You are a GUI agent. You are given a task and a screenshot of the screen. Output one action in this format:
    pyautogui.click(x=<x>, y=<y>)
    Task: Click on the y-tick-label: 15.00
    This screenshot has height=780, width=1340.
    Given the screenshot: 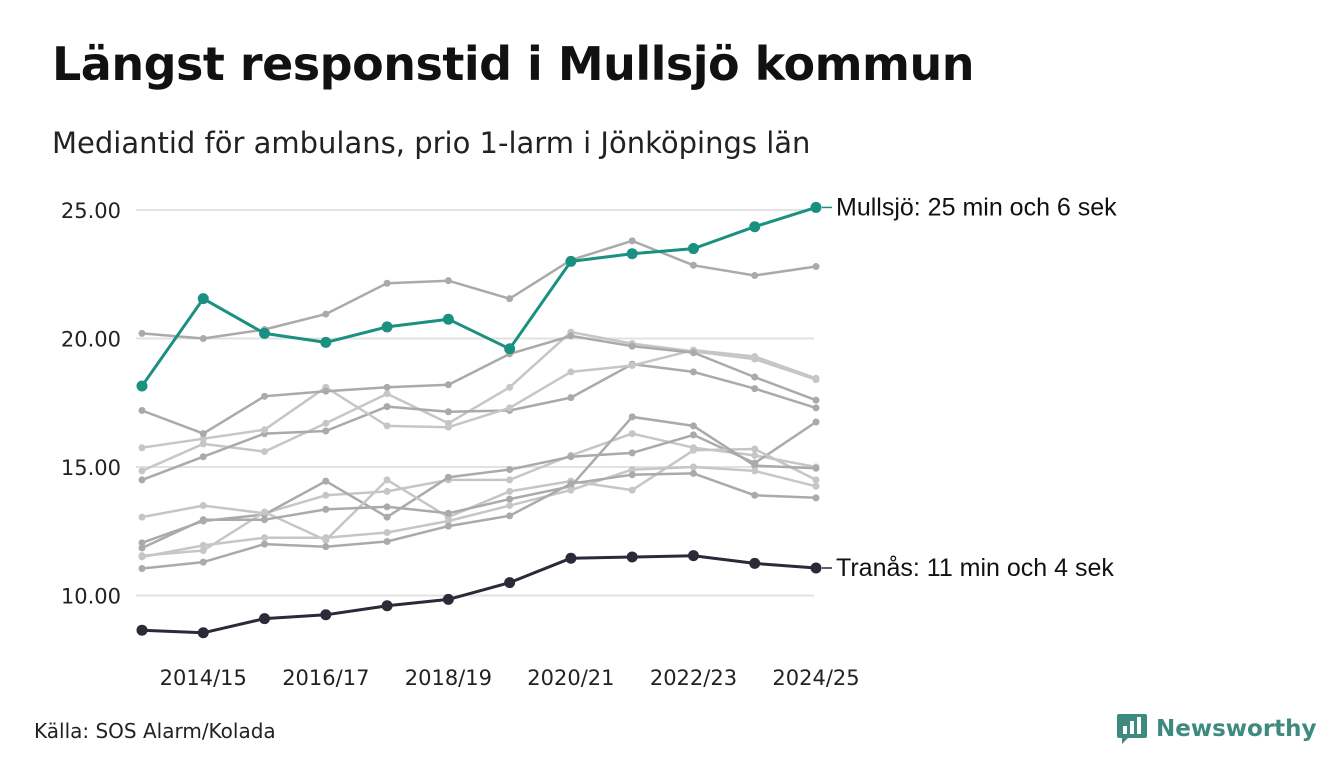 What is the action you would take?
    pyautogui.click(x=91, y=468)
    